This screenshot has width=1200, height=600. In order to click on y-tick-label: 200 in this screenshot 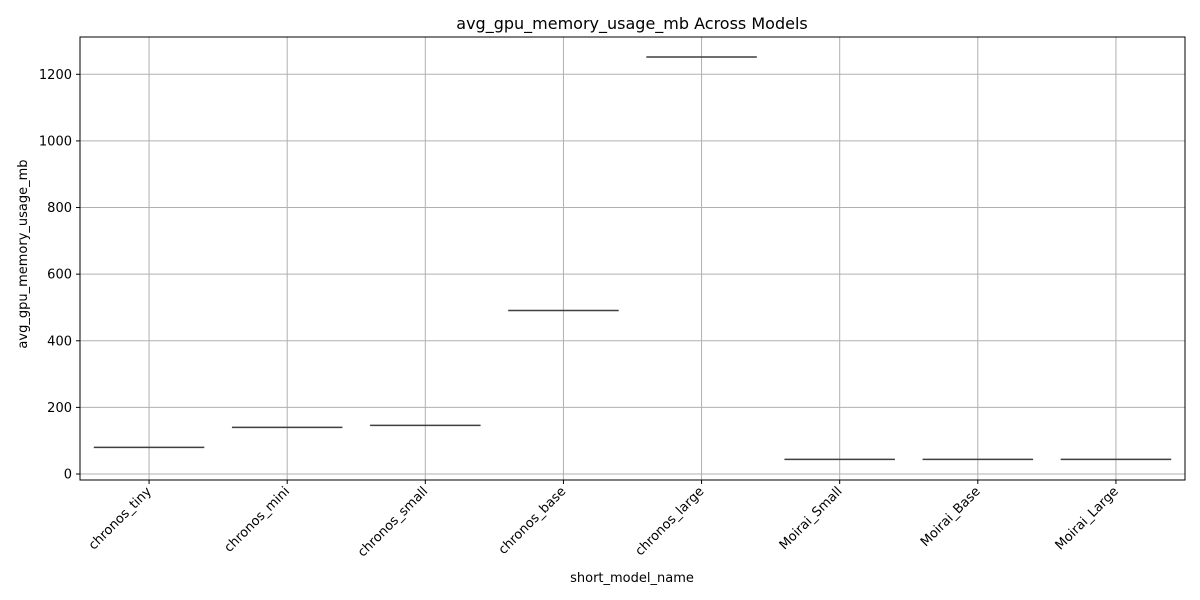, I will do `click(59, 408)`.